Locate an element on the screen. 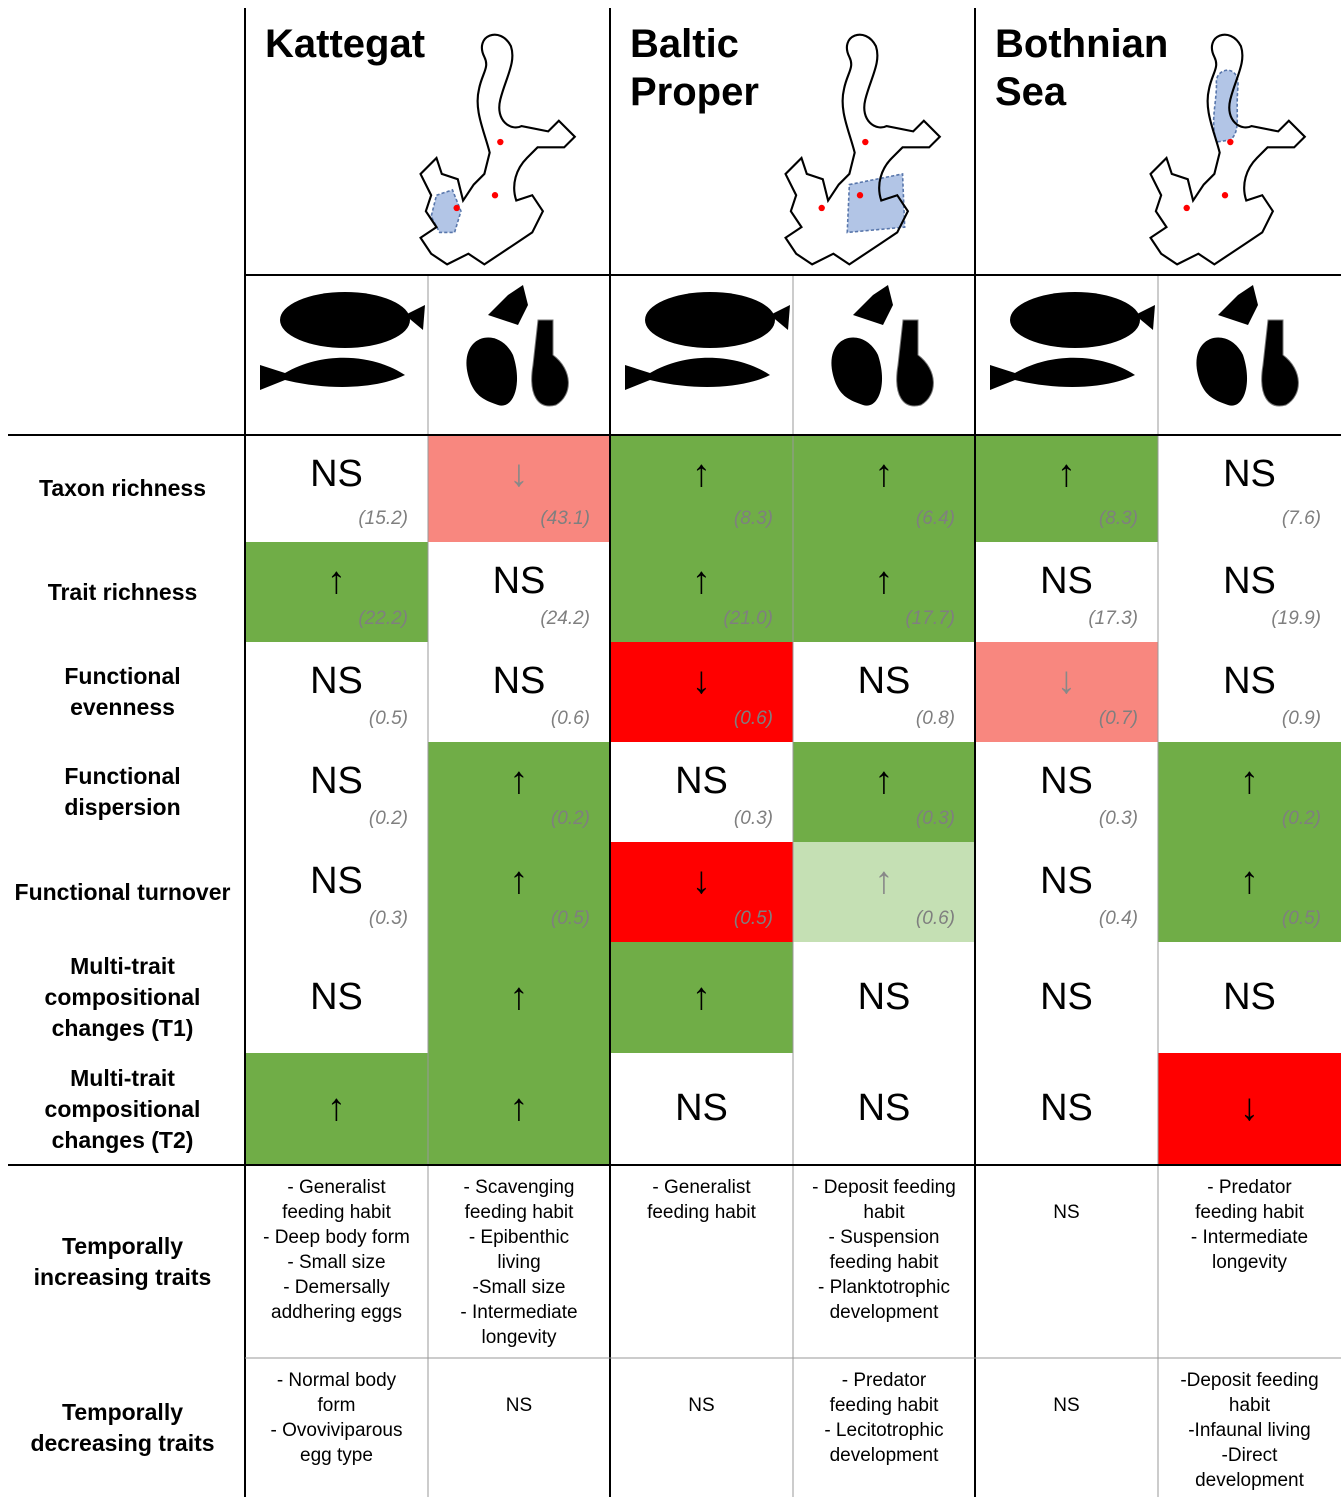  cell-value: (0.7) is located at coordinates (1118, 718).